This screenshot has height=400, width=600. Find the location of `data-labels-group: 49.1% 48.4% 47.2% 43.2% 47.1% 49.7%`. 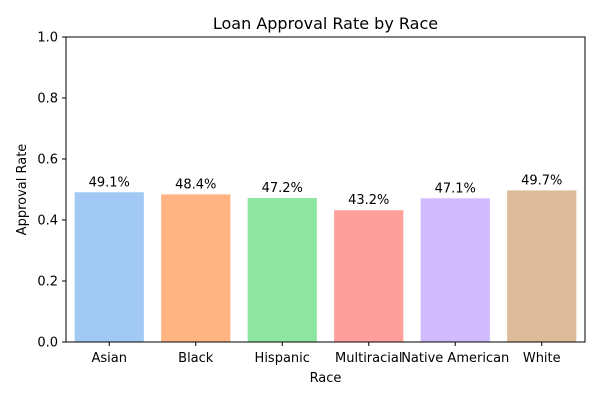

data-labels-group: 49.1% 48.4% 47.2% 43.2% 47.1% 49.7% is located at coordinates (326, 190).